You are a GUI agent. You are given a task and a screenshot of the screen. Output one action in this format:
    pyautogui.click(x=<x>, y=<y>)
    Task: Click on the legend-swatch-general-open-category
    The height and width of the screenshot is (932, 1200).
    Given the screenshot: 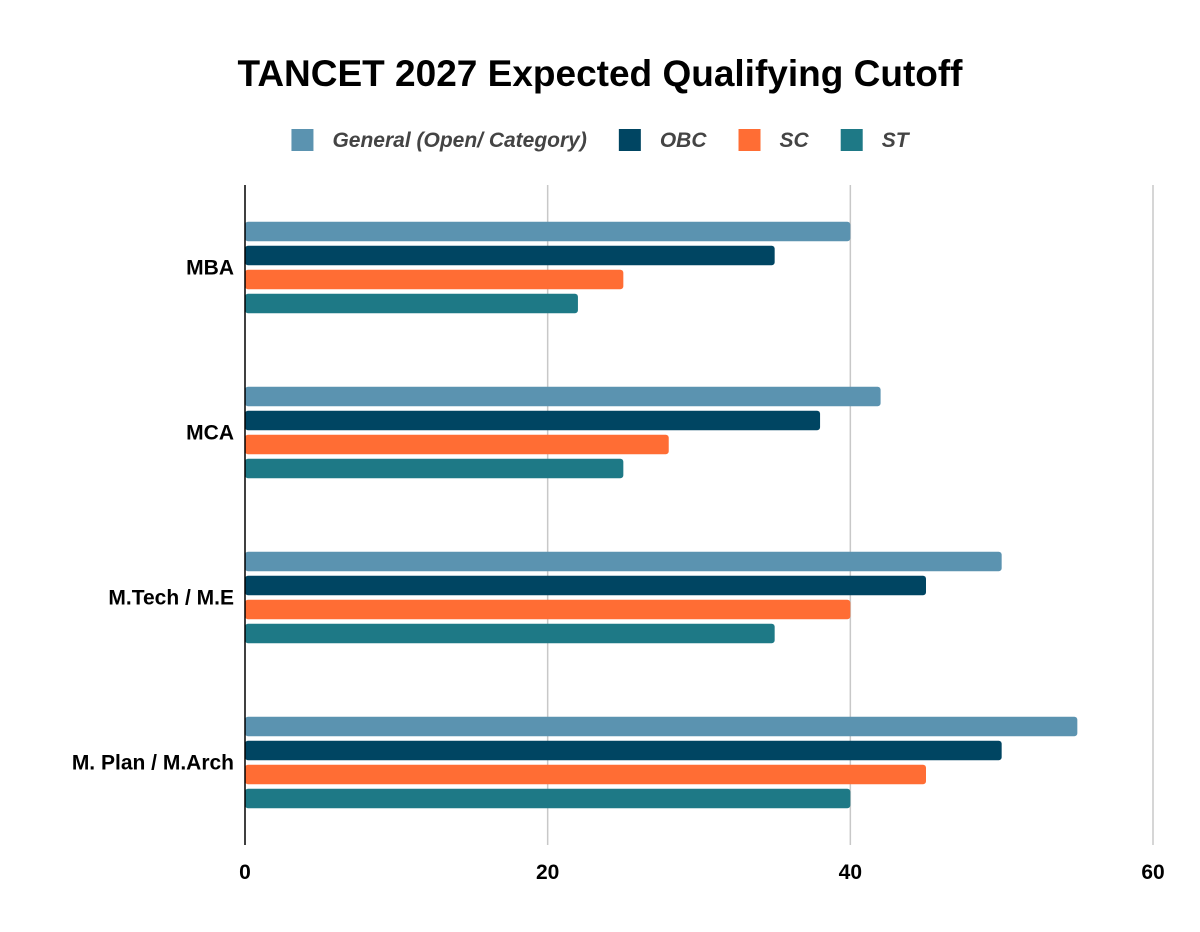 What is the action you would take?
    pyautogui.click(x=302, y=140)
    